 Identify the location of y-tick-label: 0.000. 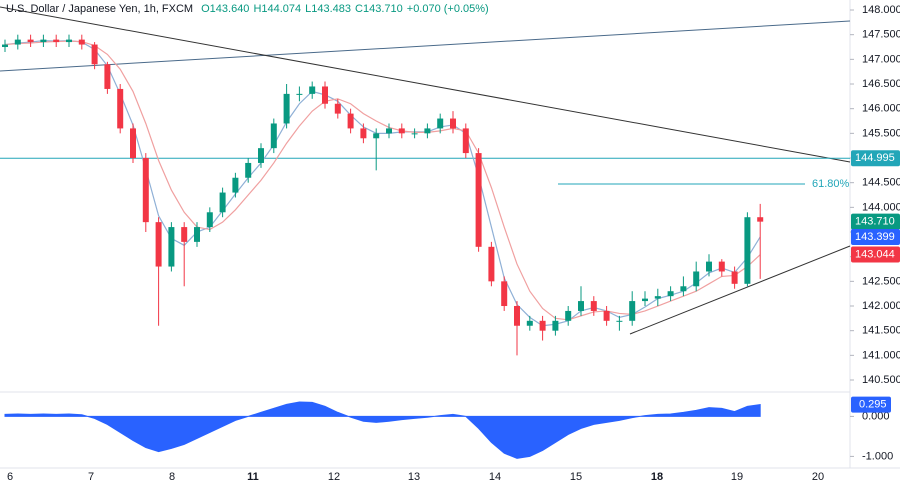
(876, 416).